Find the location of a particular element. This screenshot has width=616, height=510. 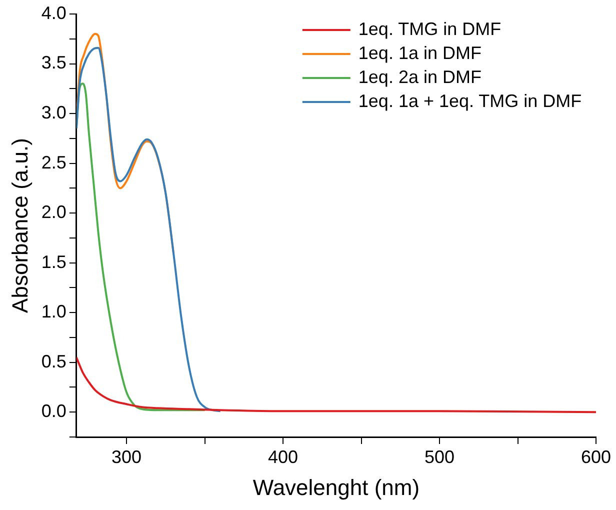

y-tick-label: 0.5 is located at coordinates (53, 361).